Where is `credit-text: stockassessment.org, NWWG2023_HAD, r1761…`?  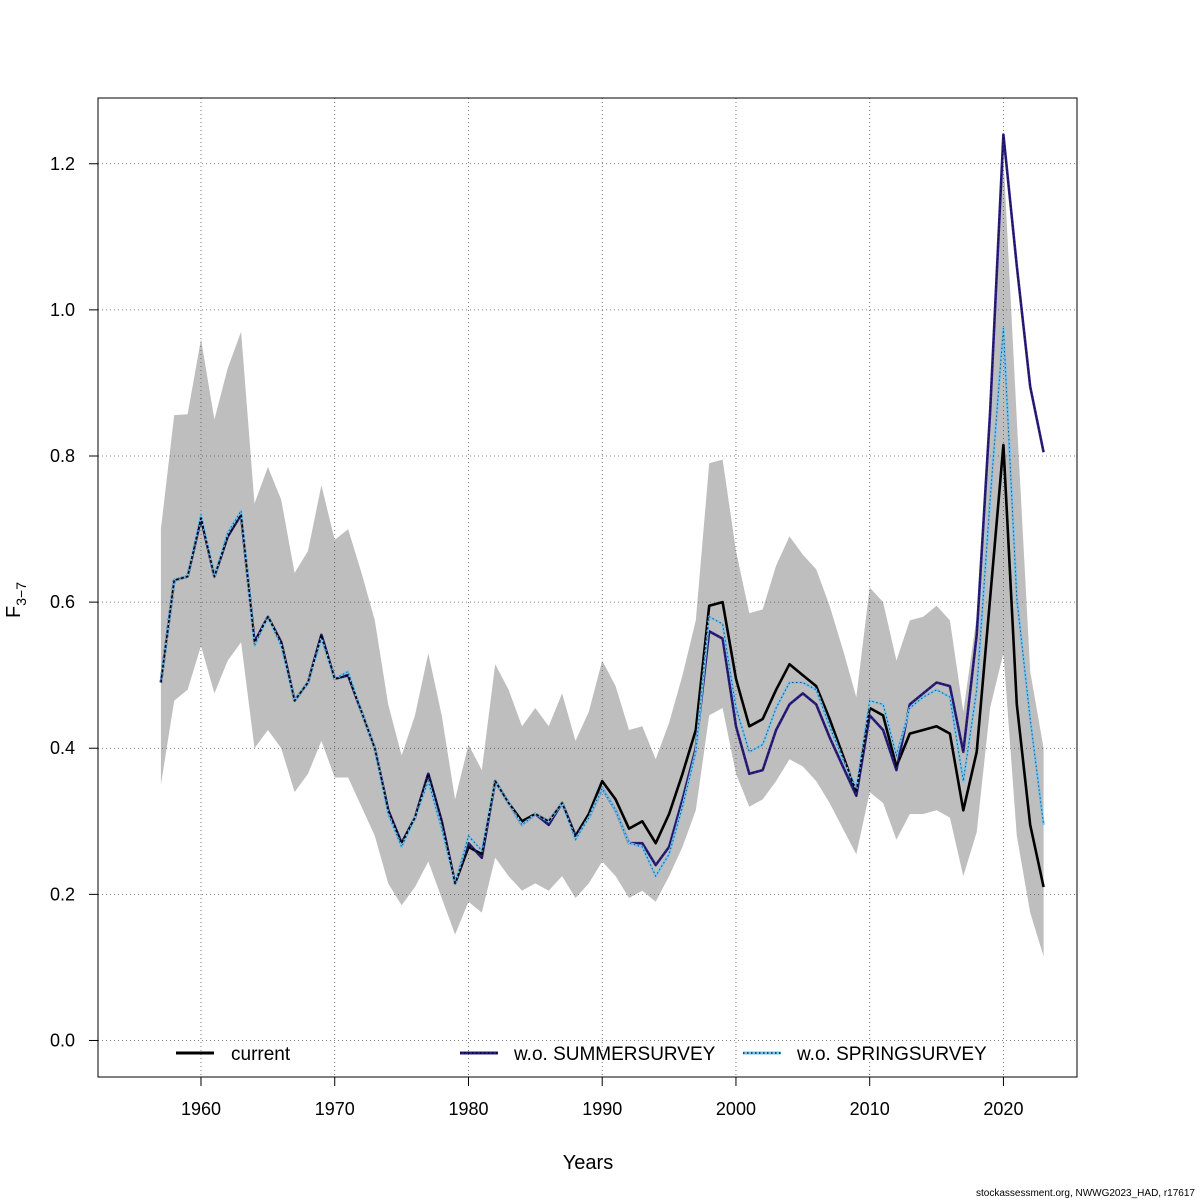
credit-text: stockassessment.org, NWWG2023_HAD, r1761… is located at coordinates (1085, 1193).